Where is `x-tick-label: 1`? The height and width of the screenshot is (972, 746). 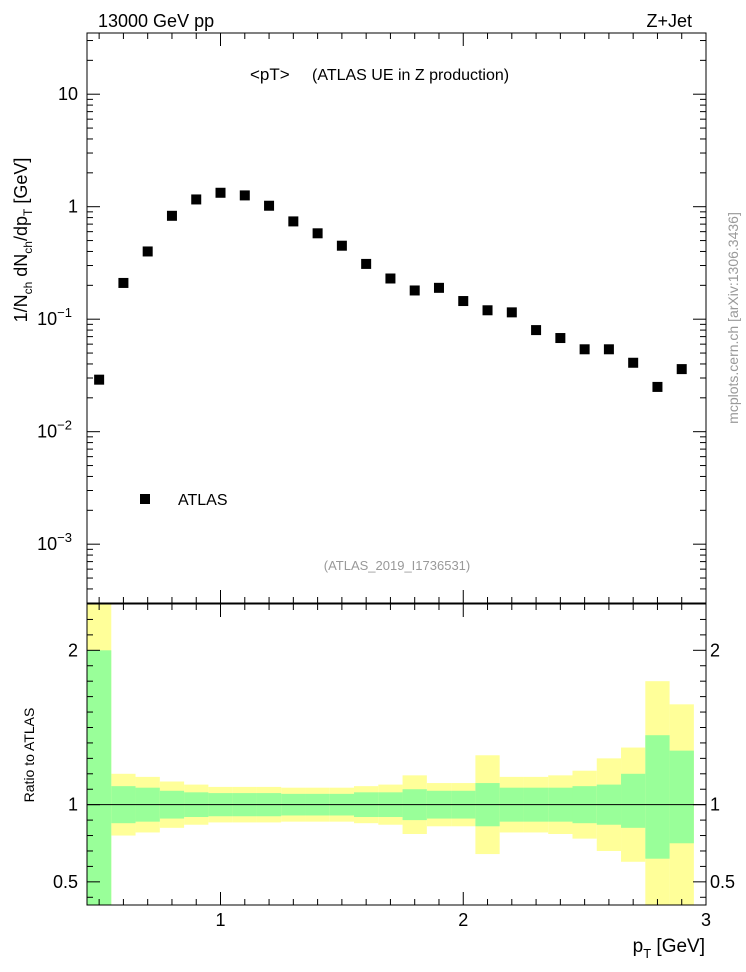
x-tick-label: 1 is located at coordinates (221, 920).